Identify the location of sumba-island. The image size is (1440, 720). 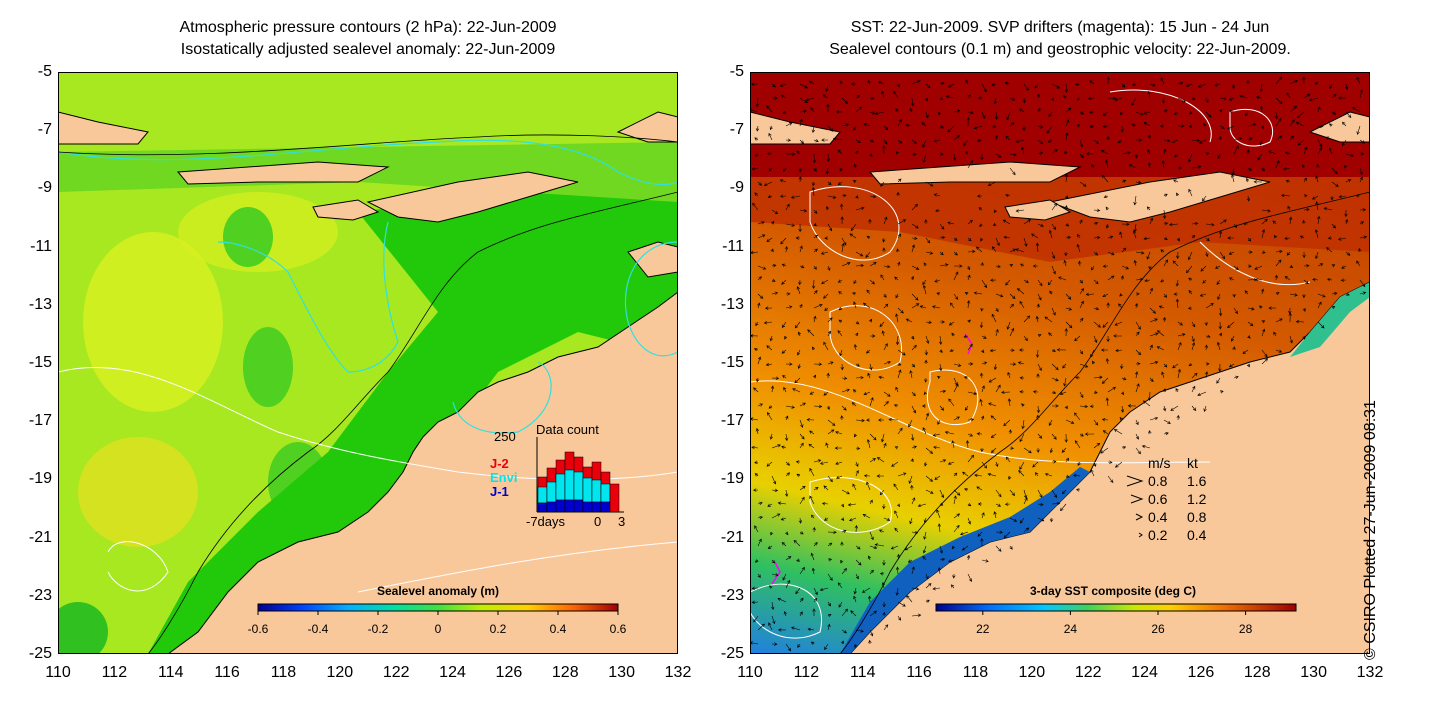
(1038, 210).